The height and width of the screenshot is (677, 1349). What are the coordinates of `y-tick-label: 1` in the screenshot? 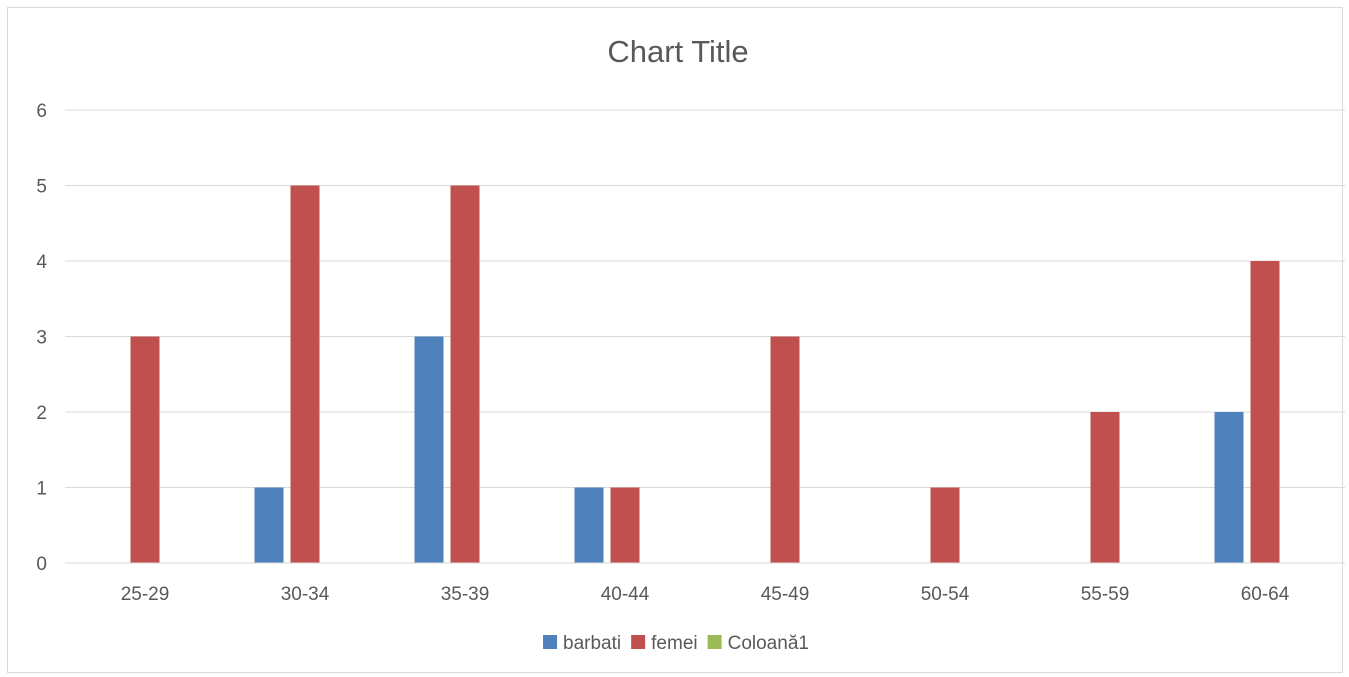 It's located at (41, 489).